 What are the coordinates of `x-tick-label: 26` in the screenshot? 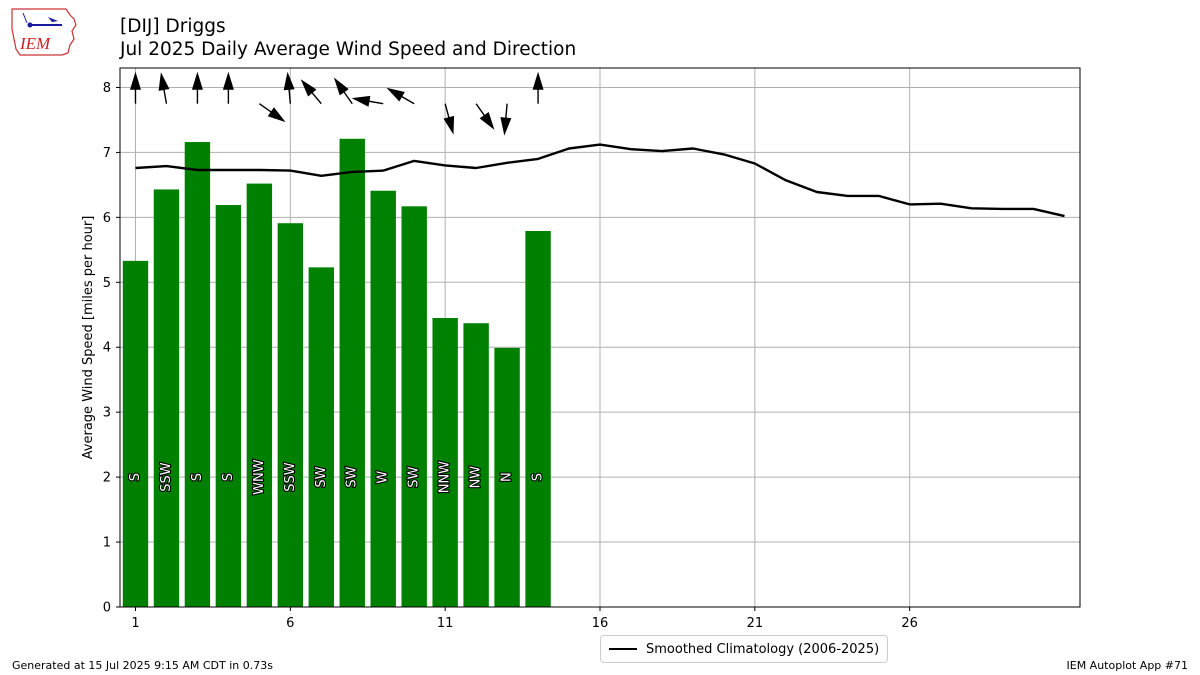 It's located at (909, 623).